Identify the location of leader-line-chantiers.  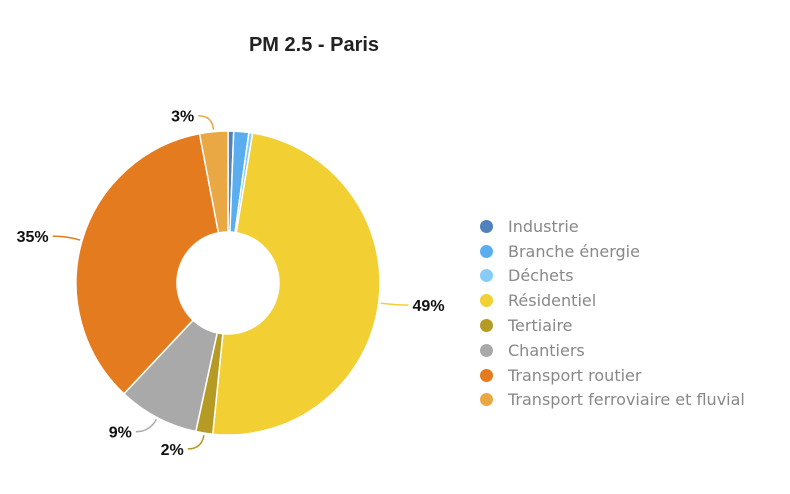
(146, 425).